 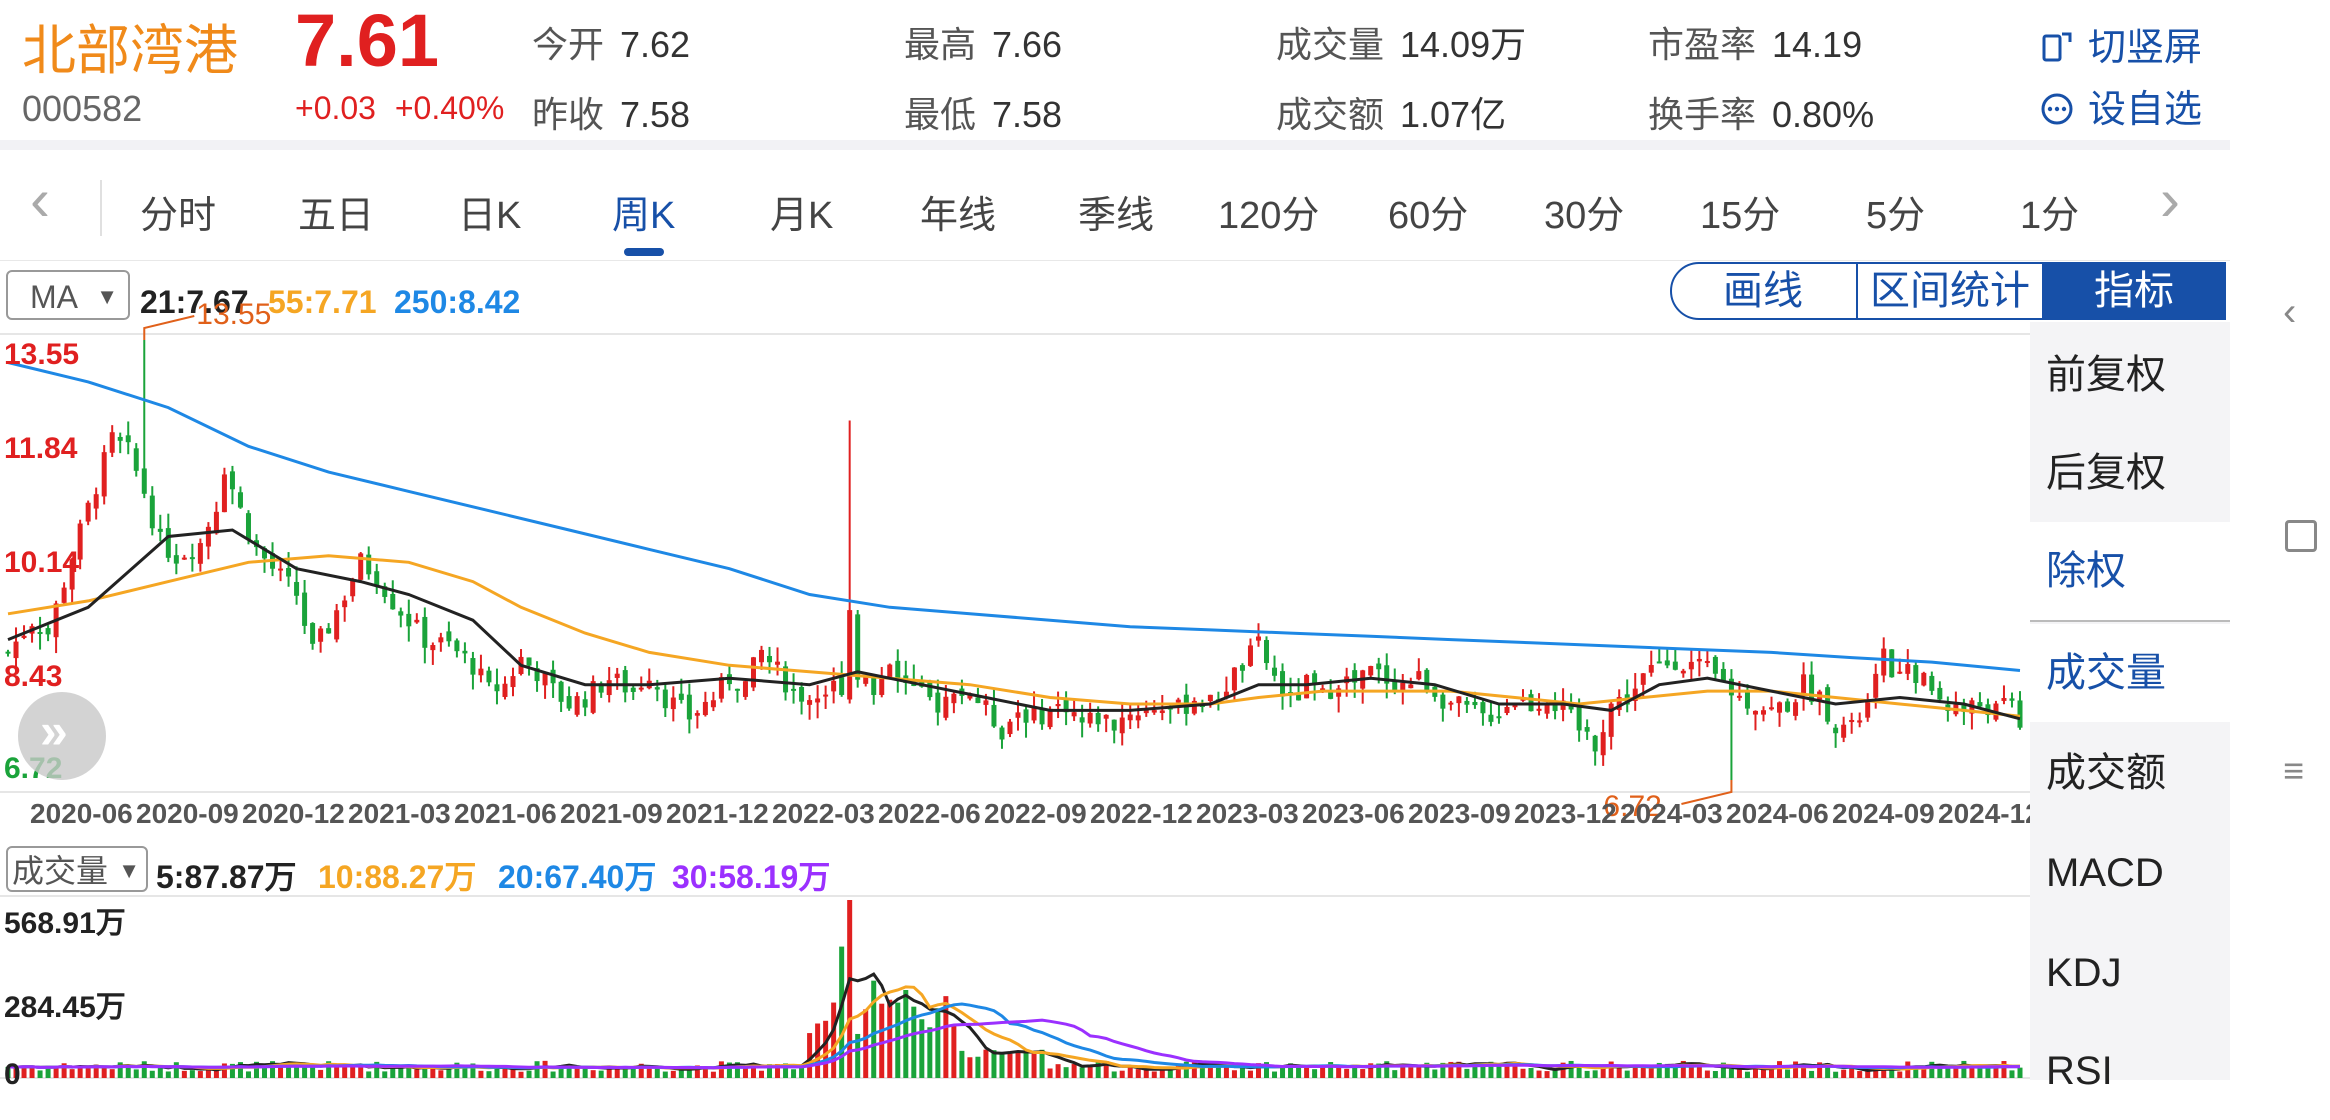 I want to click on menu-macd: MACD, so click(x=2130, y=873).